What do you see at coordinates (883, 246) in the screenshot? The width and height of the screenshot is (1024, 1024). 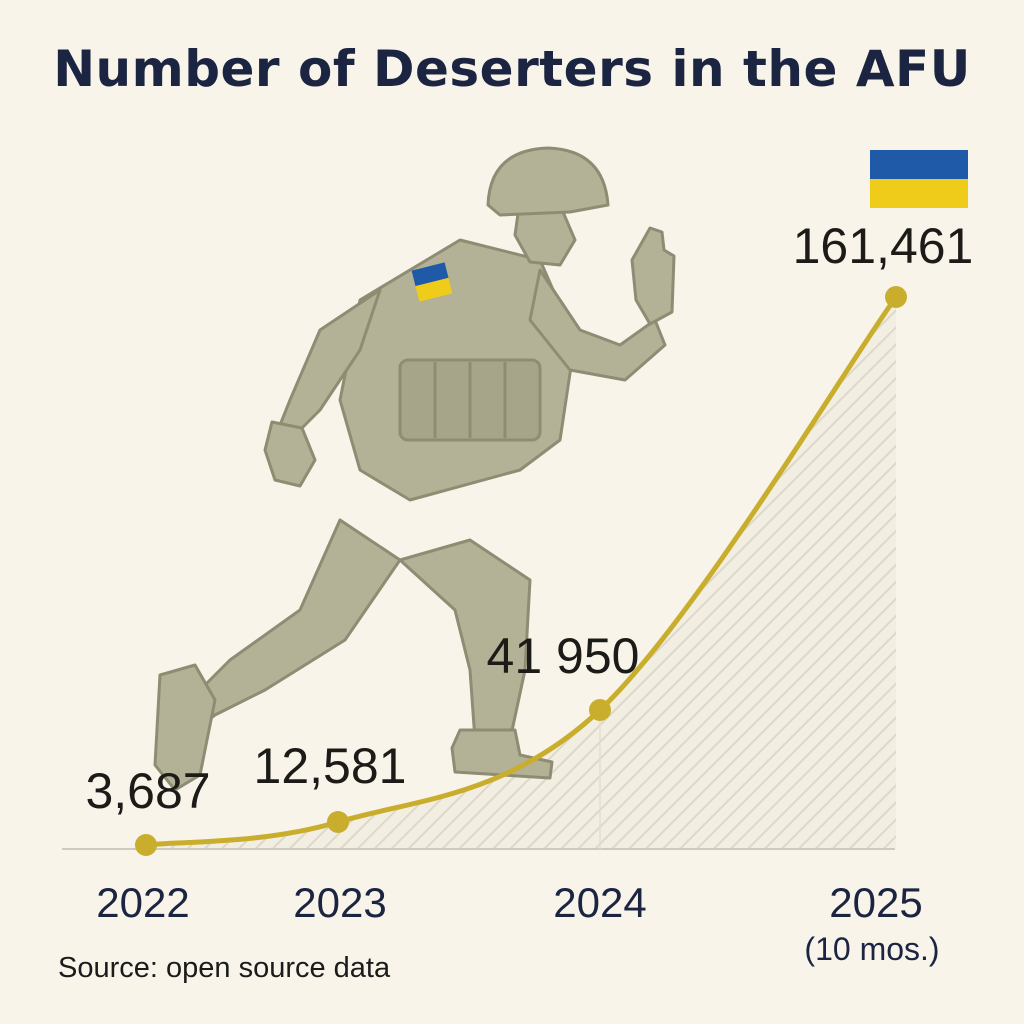 I see `data-label-2025: 161,461` at bounding box center [883, 246].